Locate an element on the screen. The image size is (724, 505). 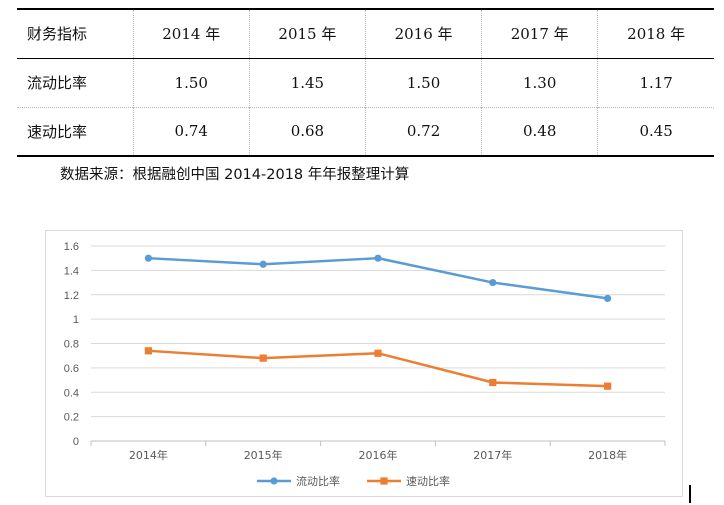
legend-label: 流动比率 is located at coordinates (318, 481).